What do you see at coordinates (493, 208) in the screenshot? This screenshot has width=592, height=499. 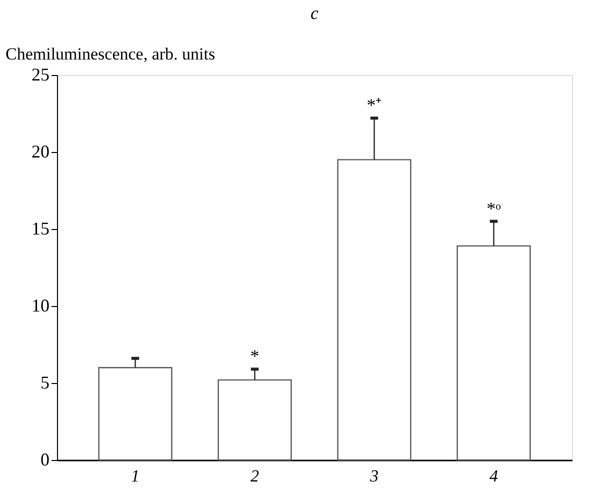 I see `annotation: *ᵒ` at bounding box center [493, 208].